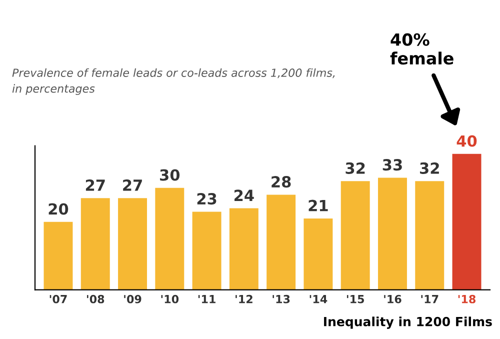  Describe the element at coordinates (244, 195) in the screenshot. I see `data-label: 24` at that location.